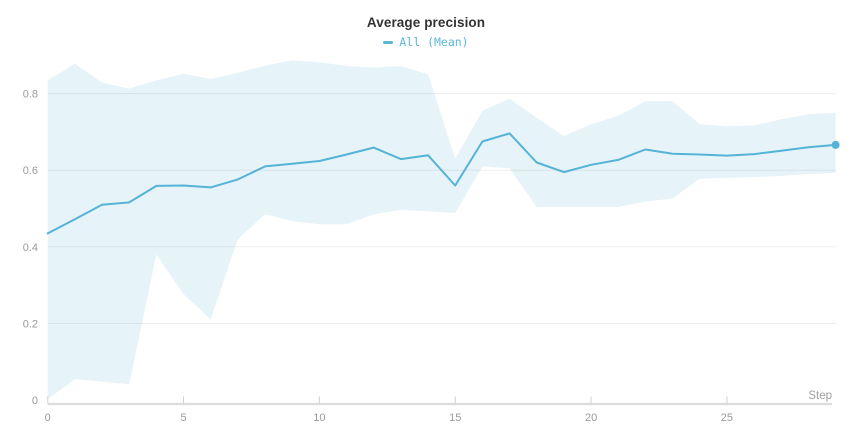 The width and height of the screenshot is (852, 441). Describe the element at coordinates (30, 324) in the screenshot. I see `y-tick-label: 0.2` at that location.